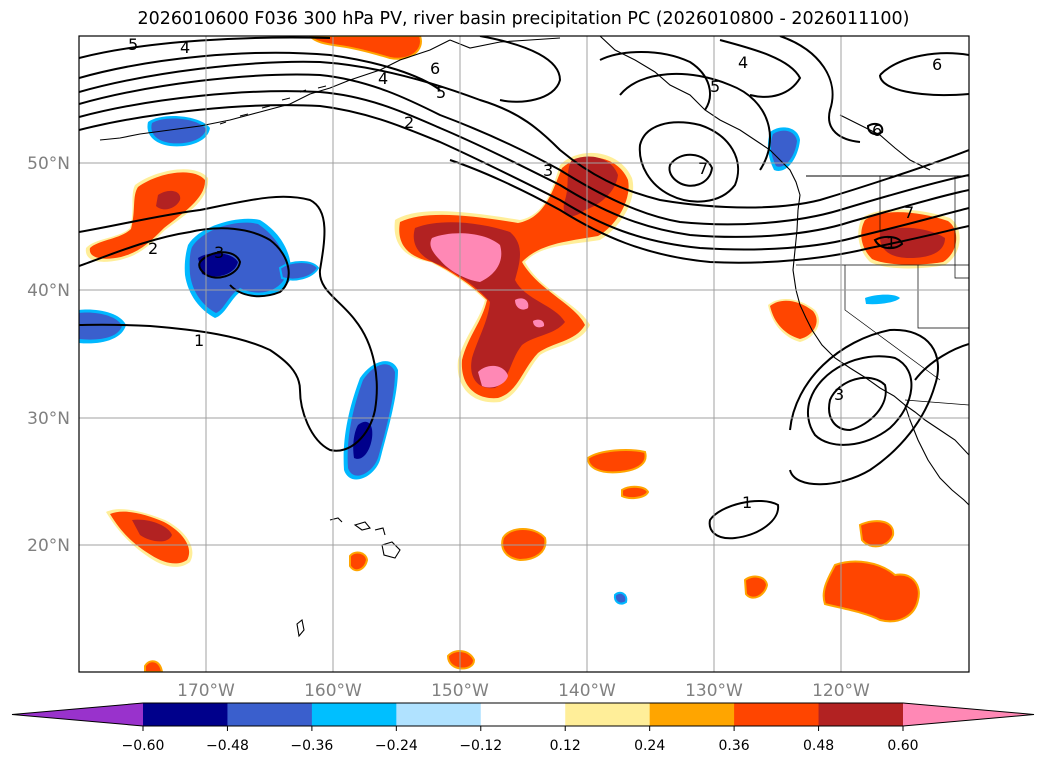  Describe the element at coordinates (493, 376) in the screenshot. I see `precip-blob-central-pink2` at that location.